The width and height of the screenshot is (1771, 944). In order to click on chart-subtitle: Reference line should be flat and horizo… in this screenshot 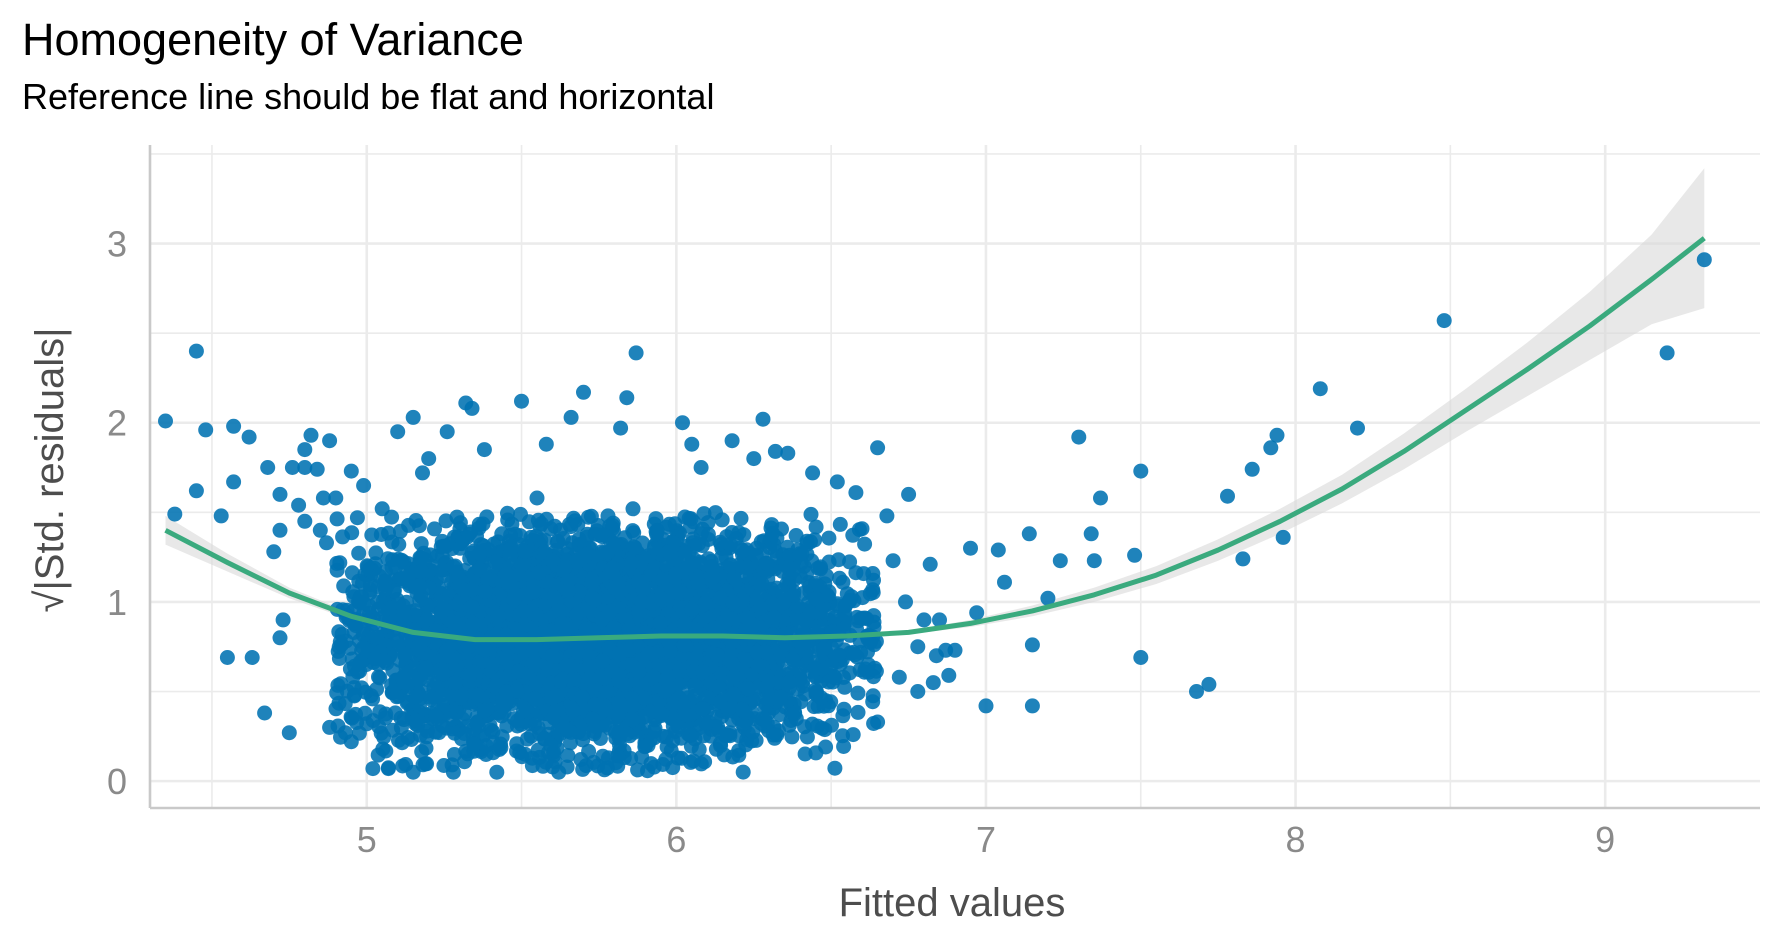, I will do `click(368, 96)`.